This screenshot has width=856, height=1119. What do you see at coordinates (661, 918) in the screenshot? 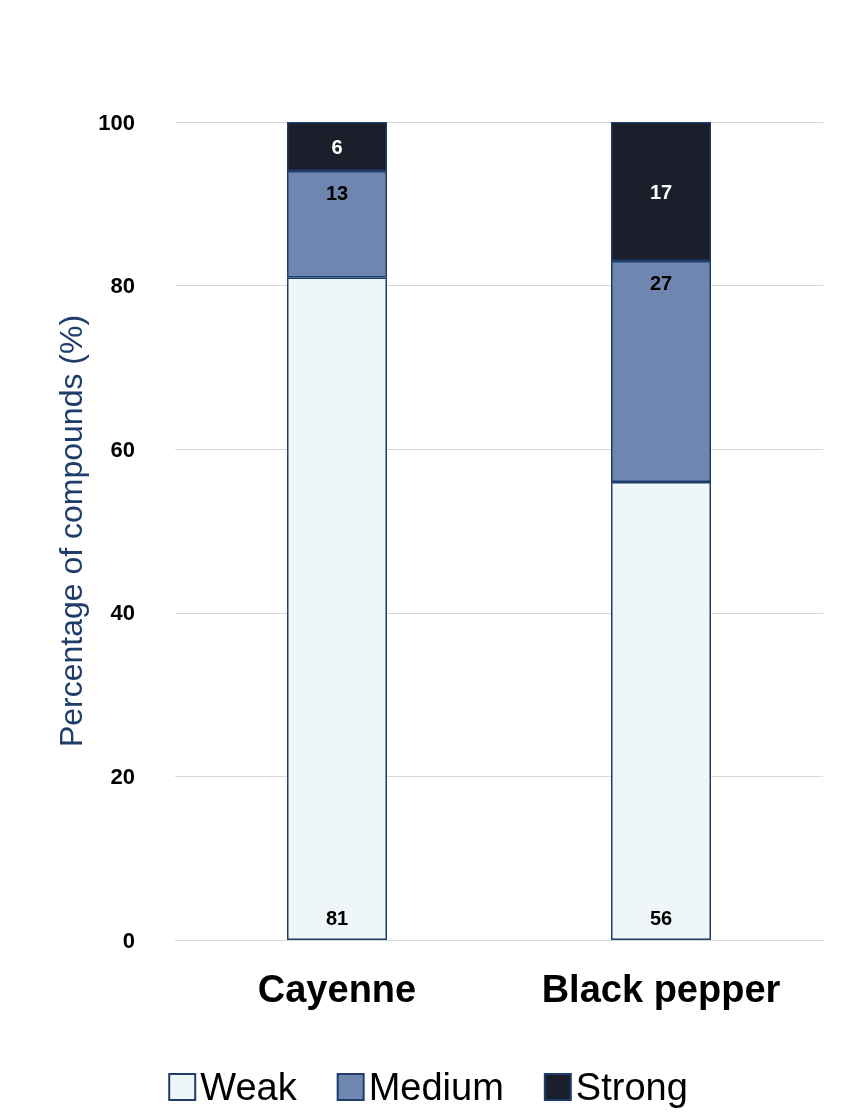
I see `data-label: 56` at bounding box center [661, 918].